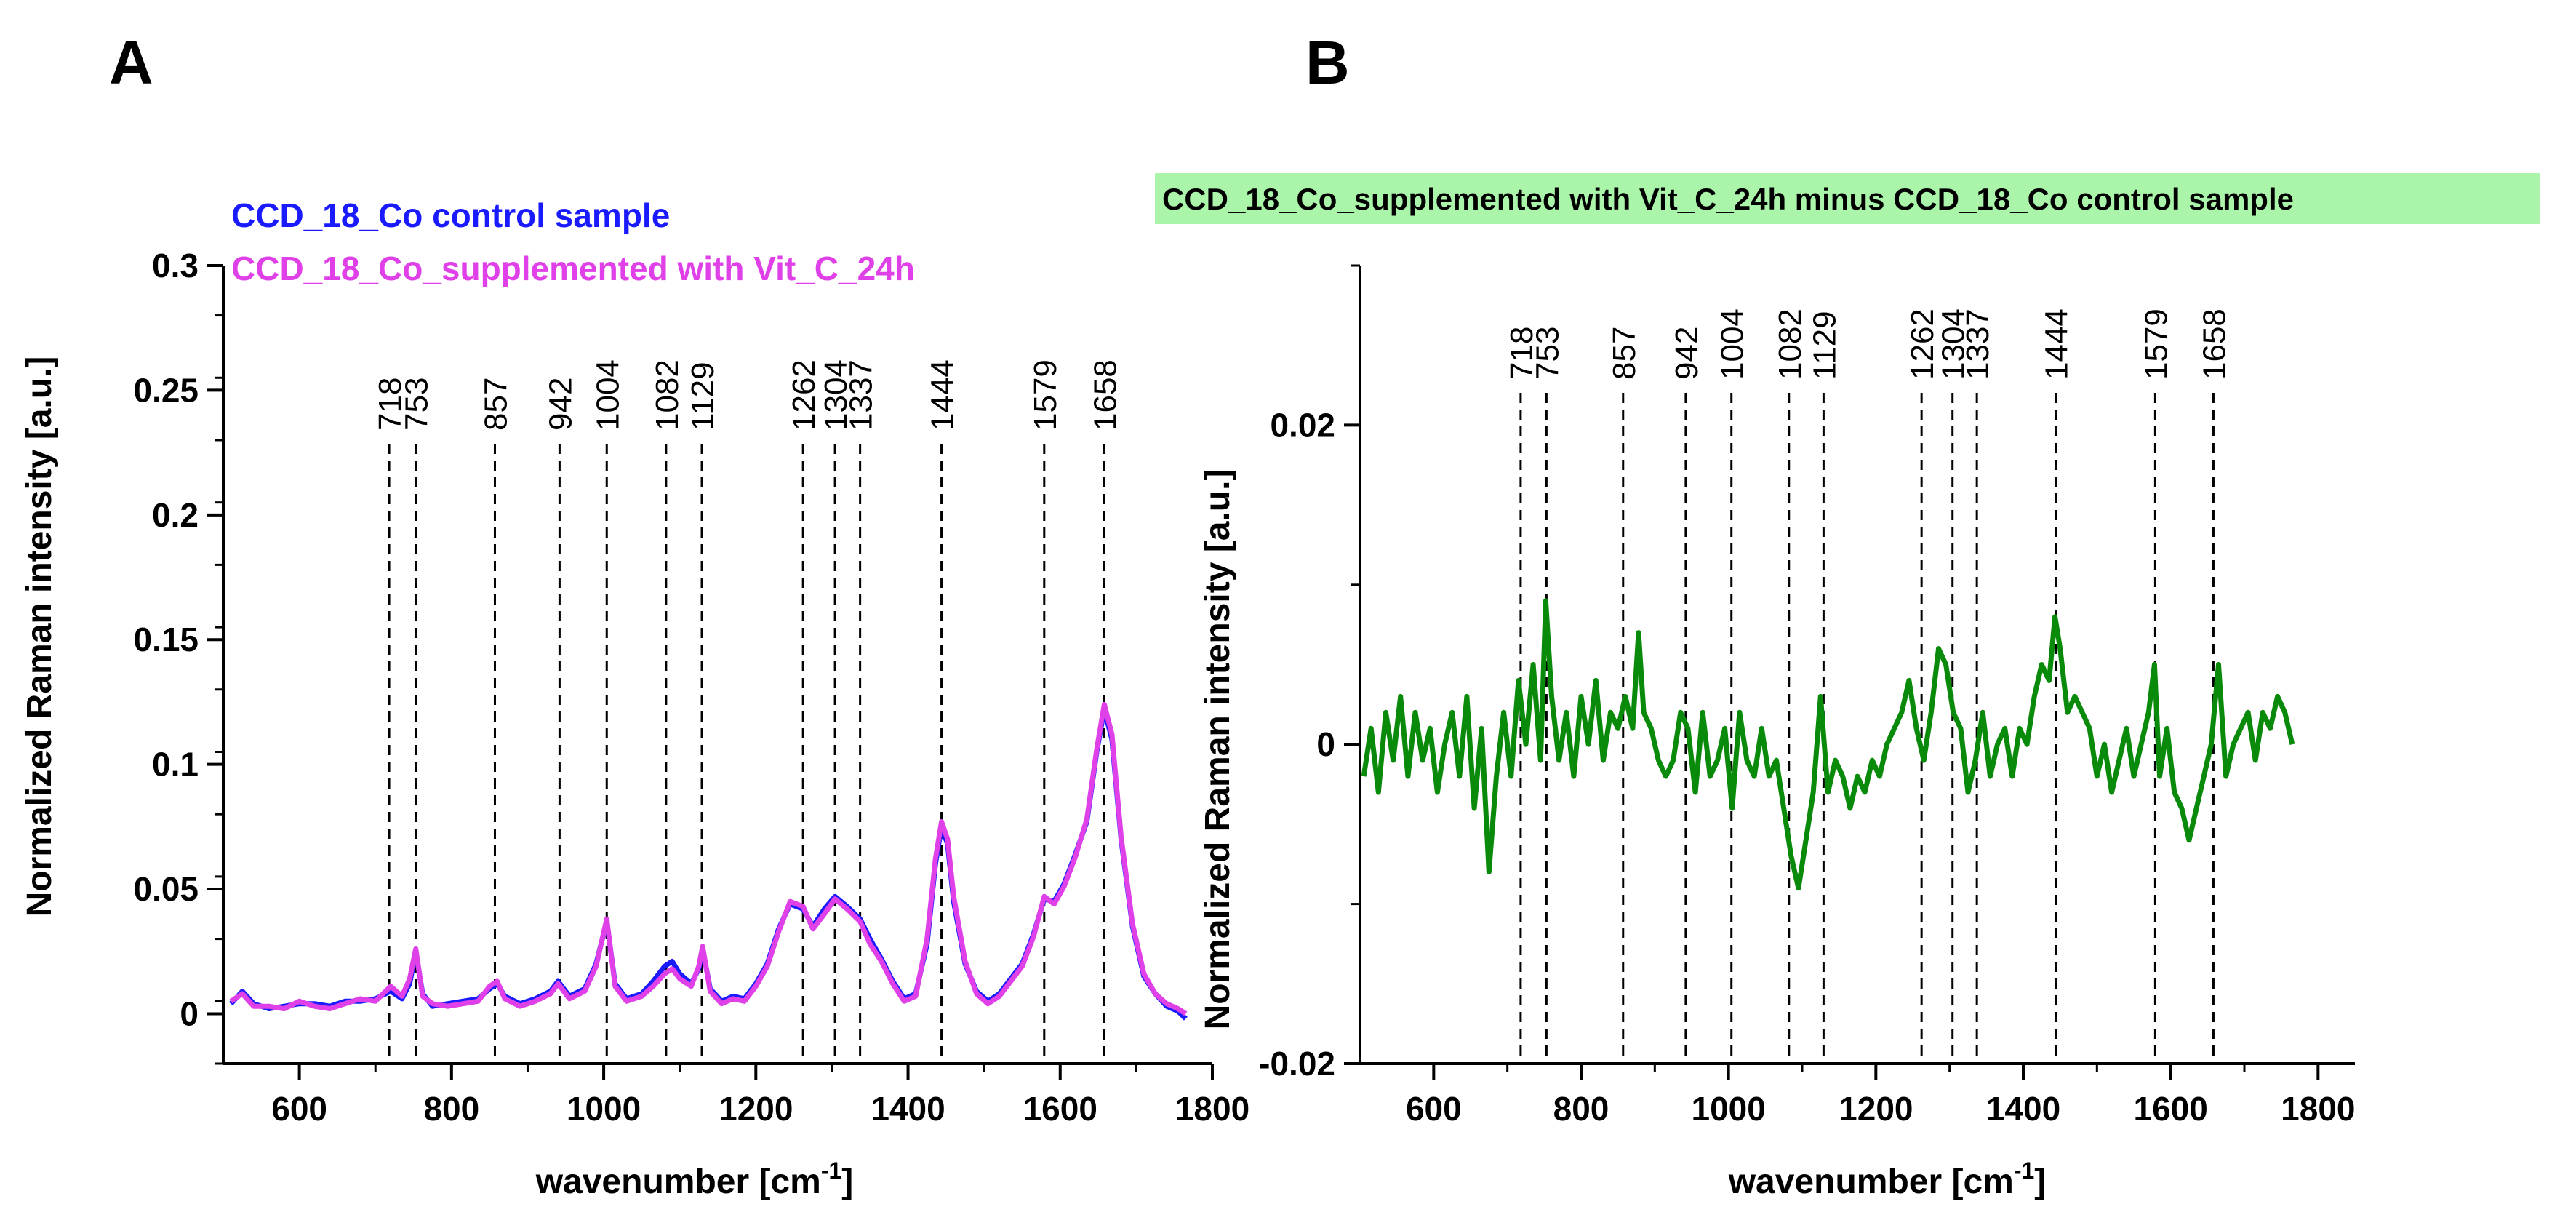  Describe the element at coordinates (175, 265) in the screenshot. I see `panel-a-y-tick-label: 0.3` at that location.